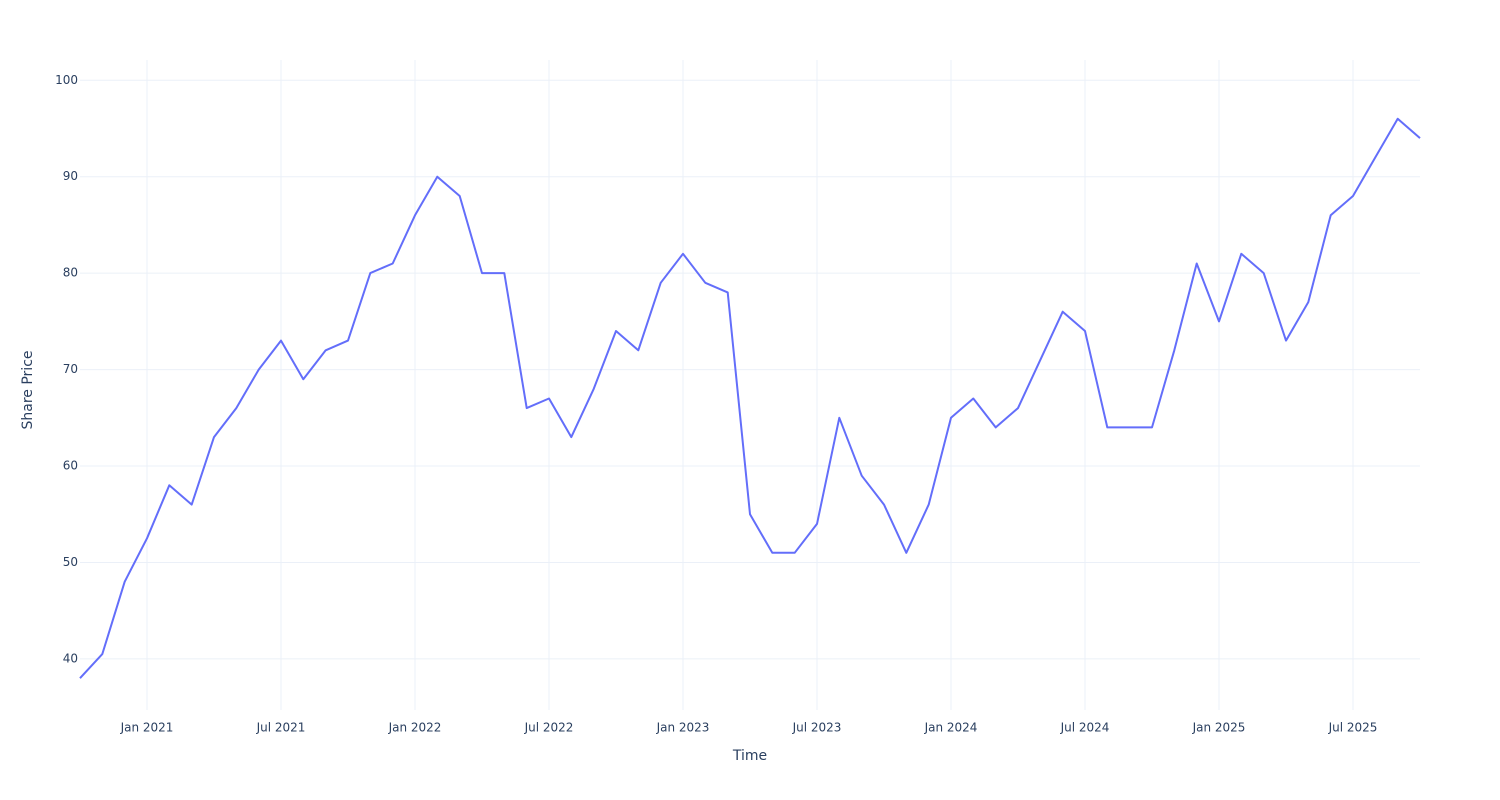 The width and height of the screenshot is (1500, 800). Describe the element at coordinates (70, 466) in the screenshot. I see `y-tick-label: 60` at that location.